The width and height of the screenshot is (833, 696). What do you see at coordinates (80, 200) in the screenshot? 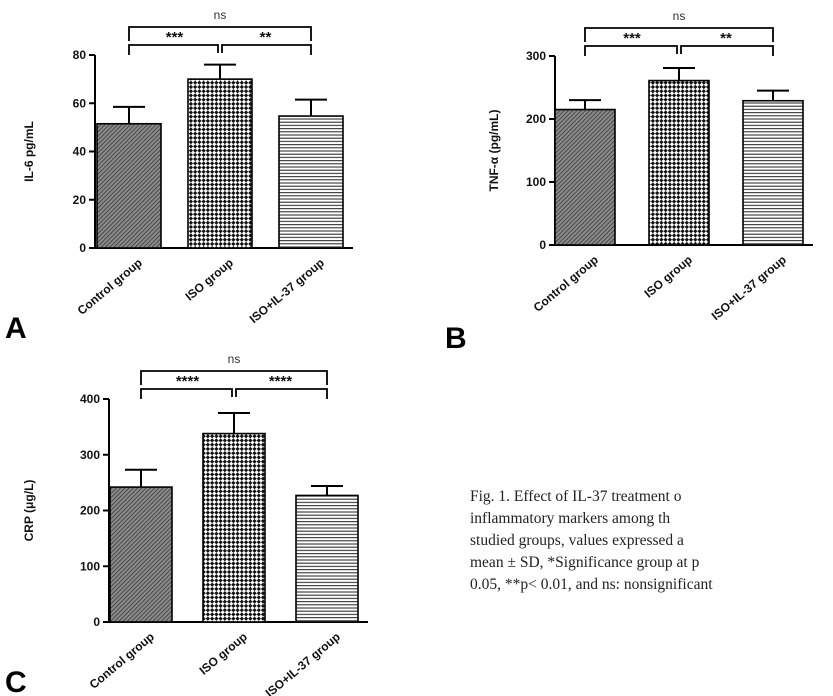
I see `y-tick-label: 20` at bounding box center [80, 200].